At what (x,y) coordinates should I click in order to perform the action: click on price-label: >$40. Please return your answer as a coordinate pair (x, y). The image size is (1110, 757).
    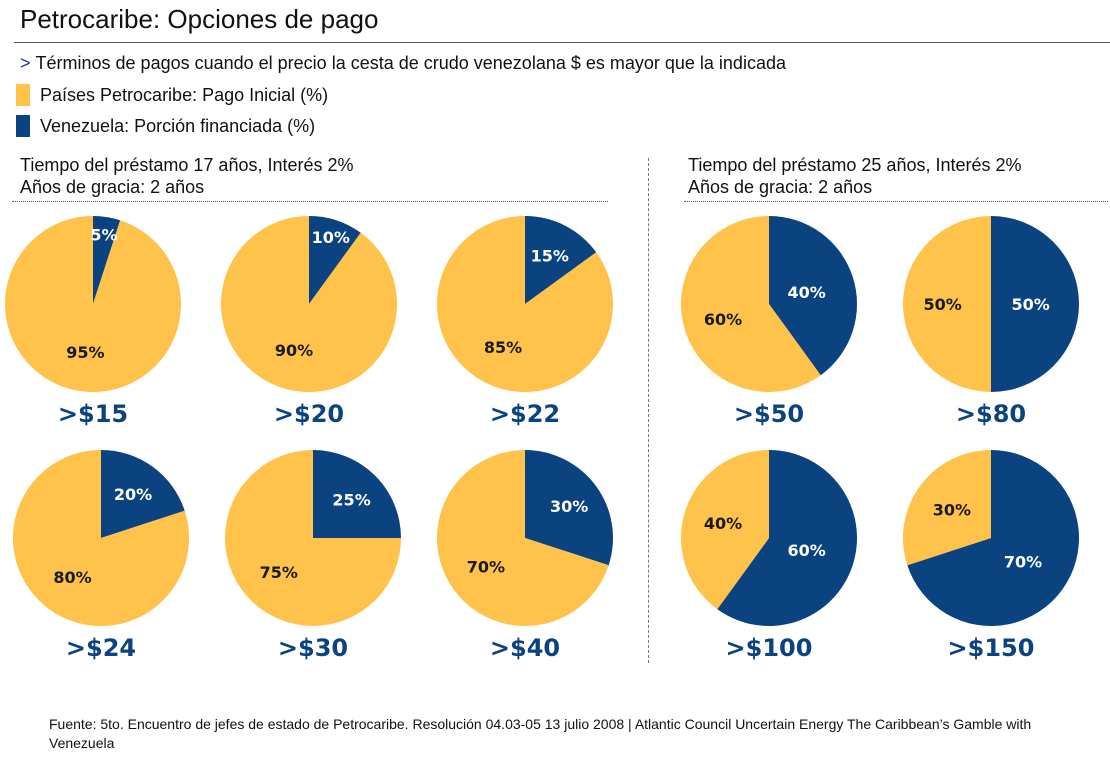
    Looking at the image, I should click on (525, 648).